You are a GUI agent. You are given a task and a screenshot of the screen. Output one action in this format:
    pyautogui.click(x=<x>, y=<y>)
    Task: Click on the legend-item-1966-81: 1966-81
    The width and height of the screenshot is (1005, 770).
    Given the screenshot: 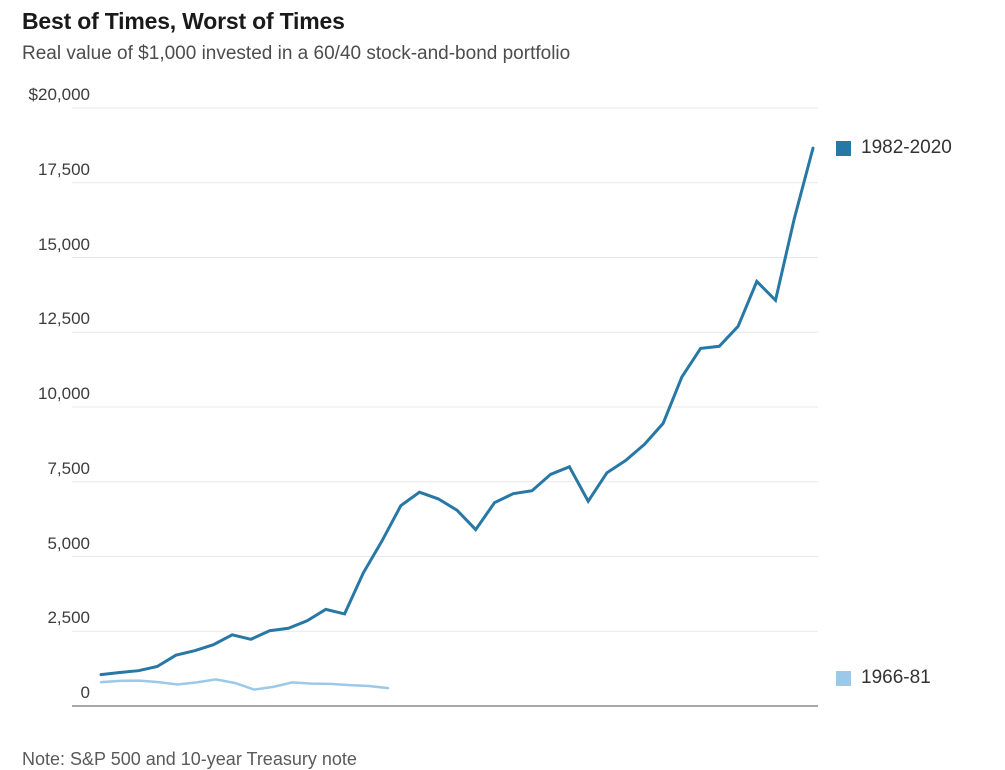 What is the action you would take?
    pyautogui.click(x=883, y=678)
    